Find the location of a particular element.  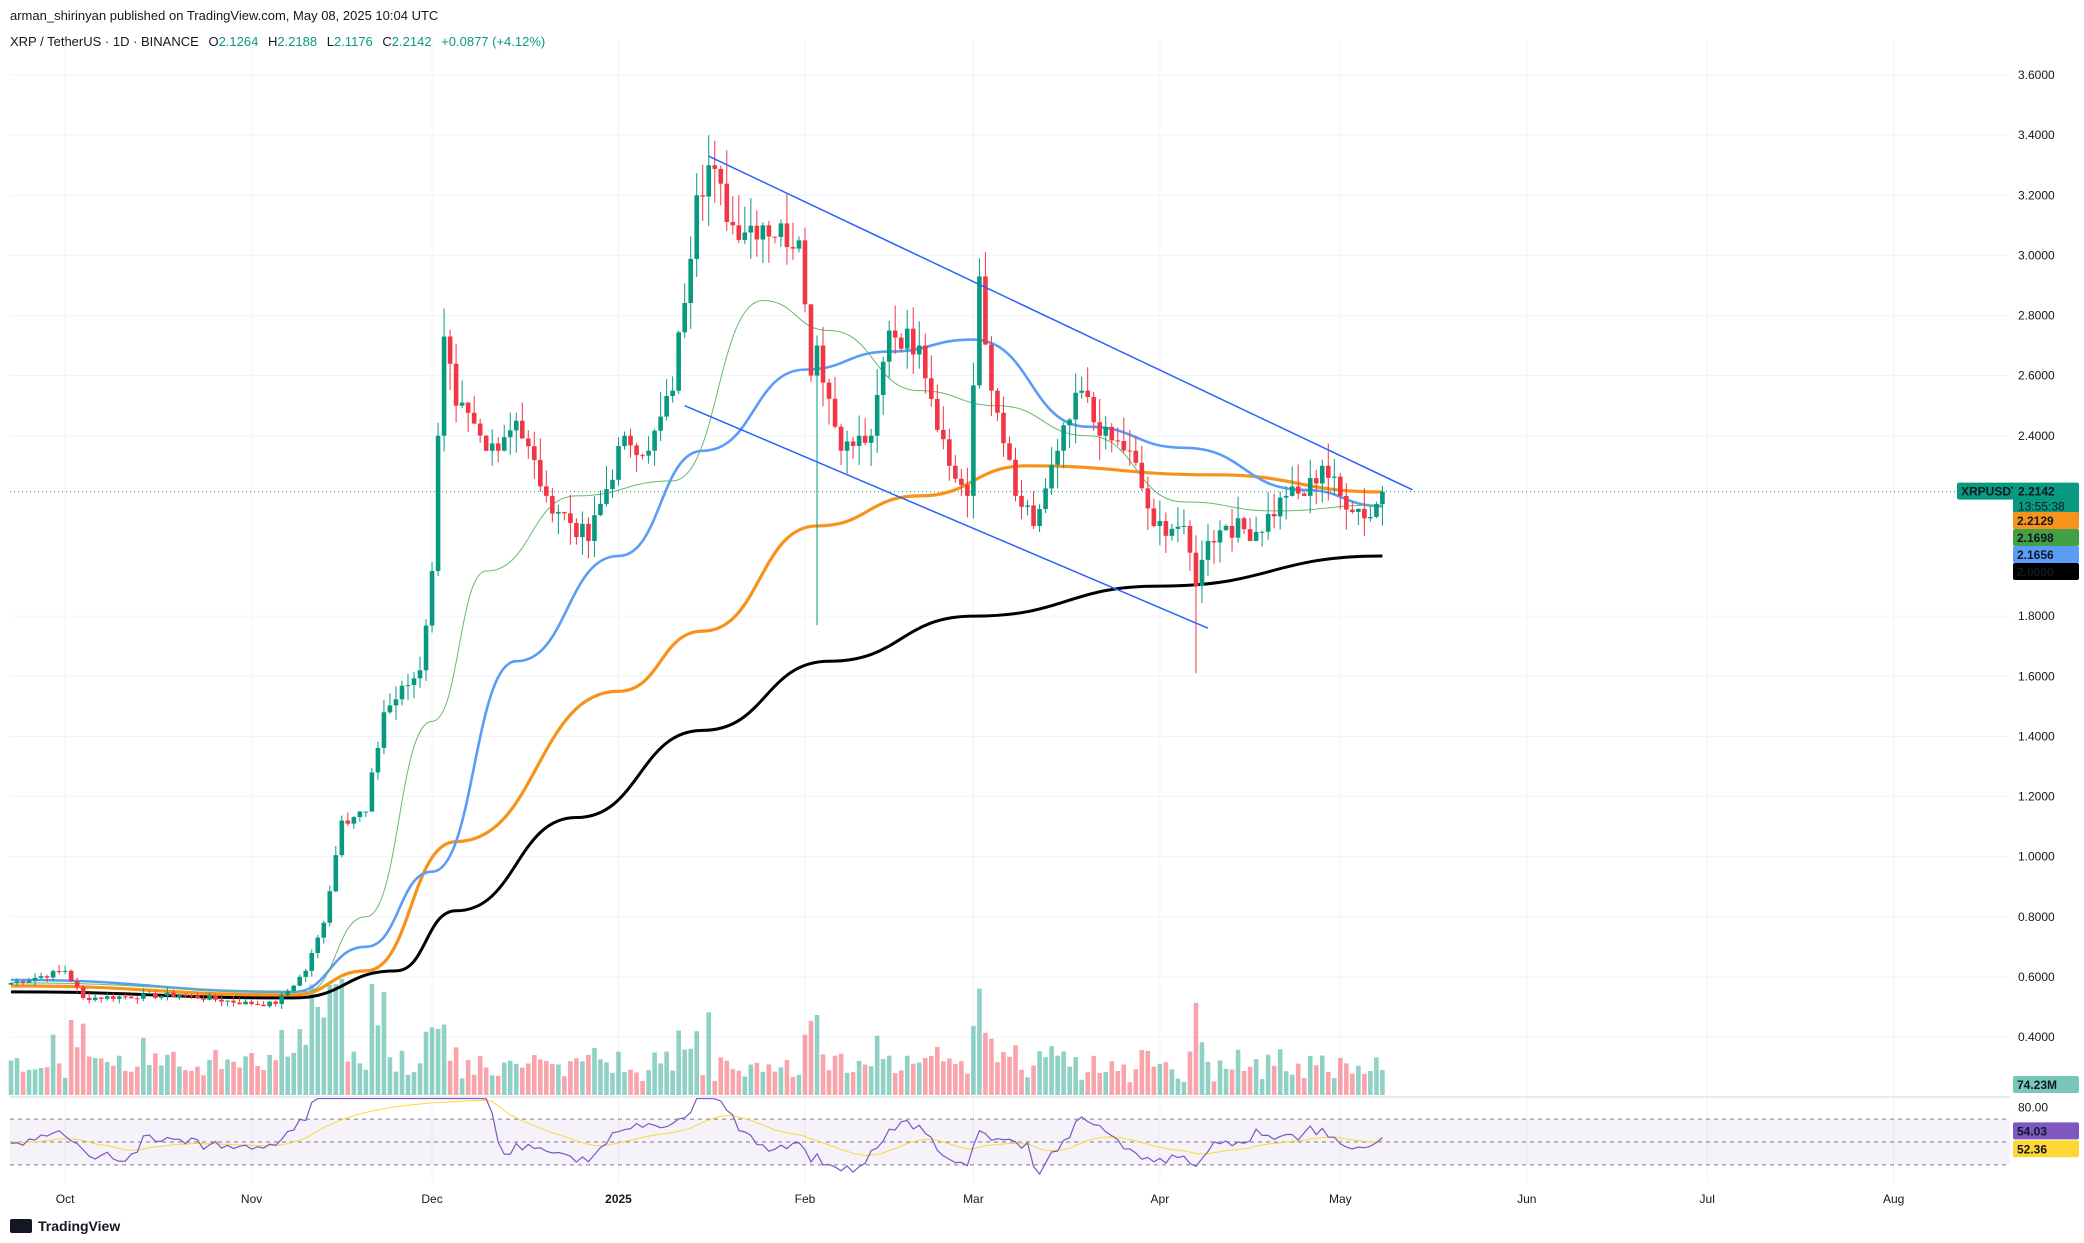

price-tick-label: 2.6000 is located at coordinates (2036, 376).